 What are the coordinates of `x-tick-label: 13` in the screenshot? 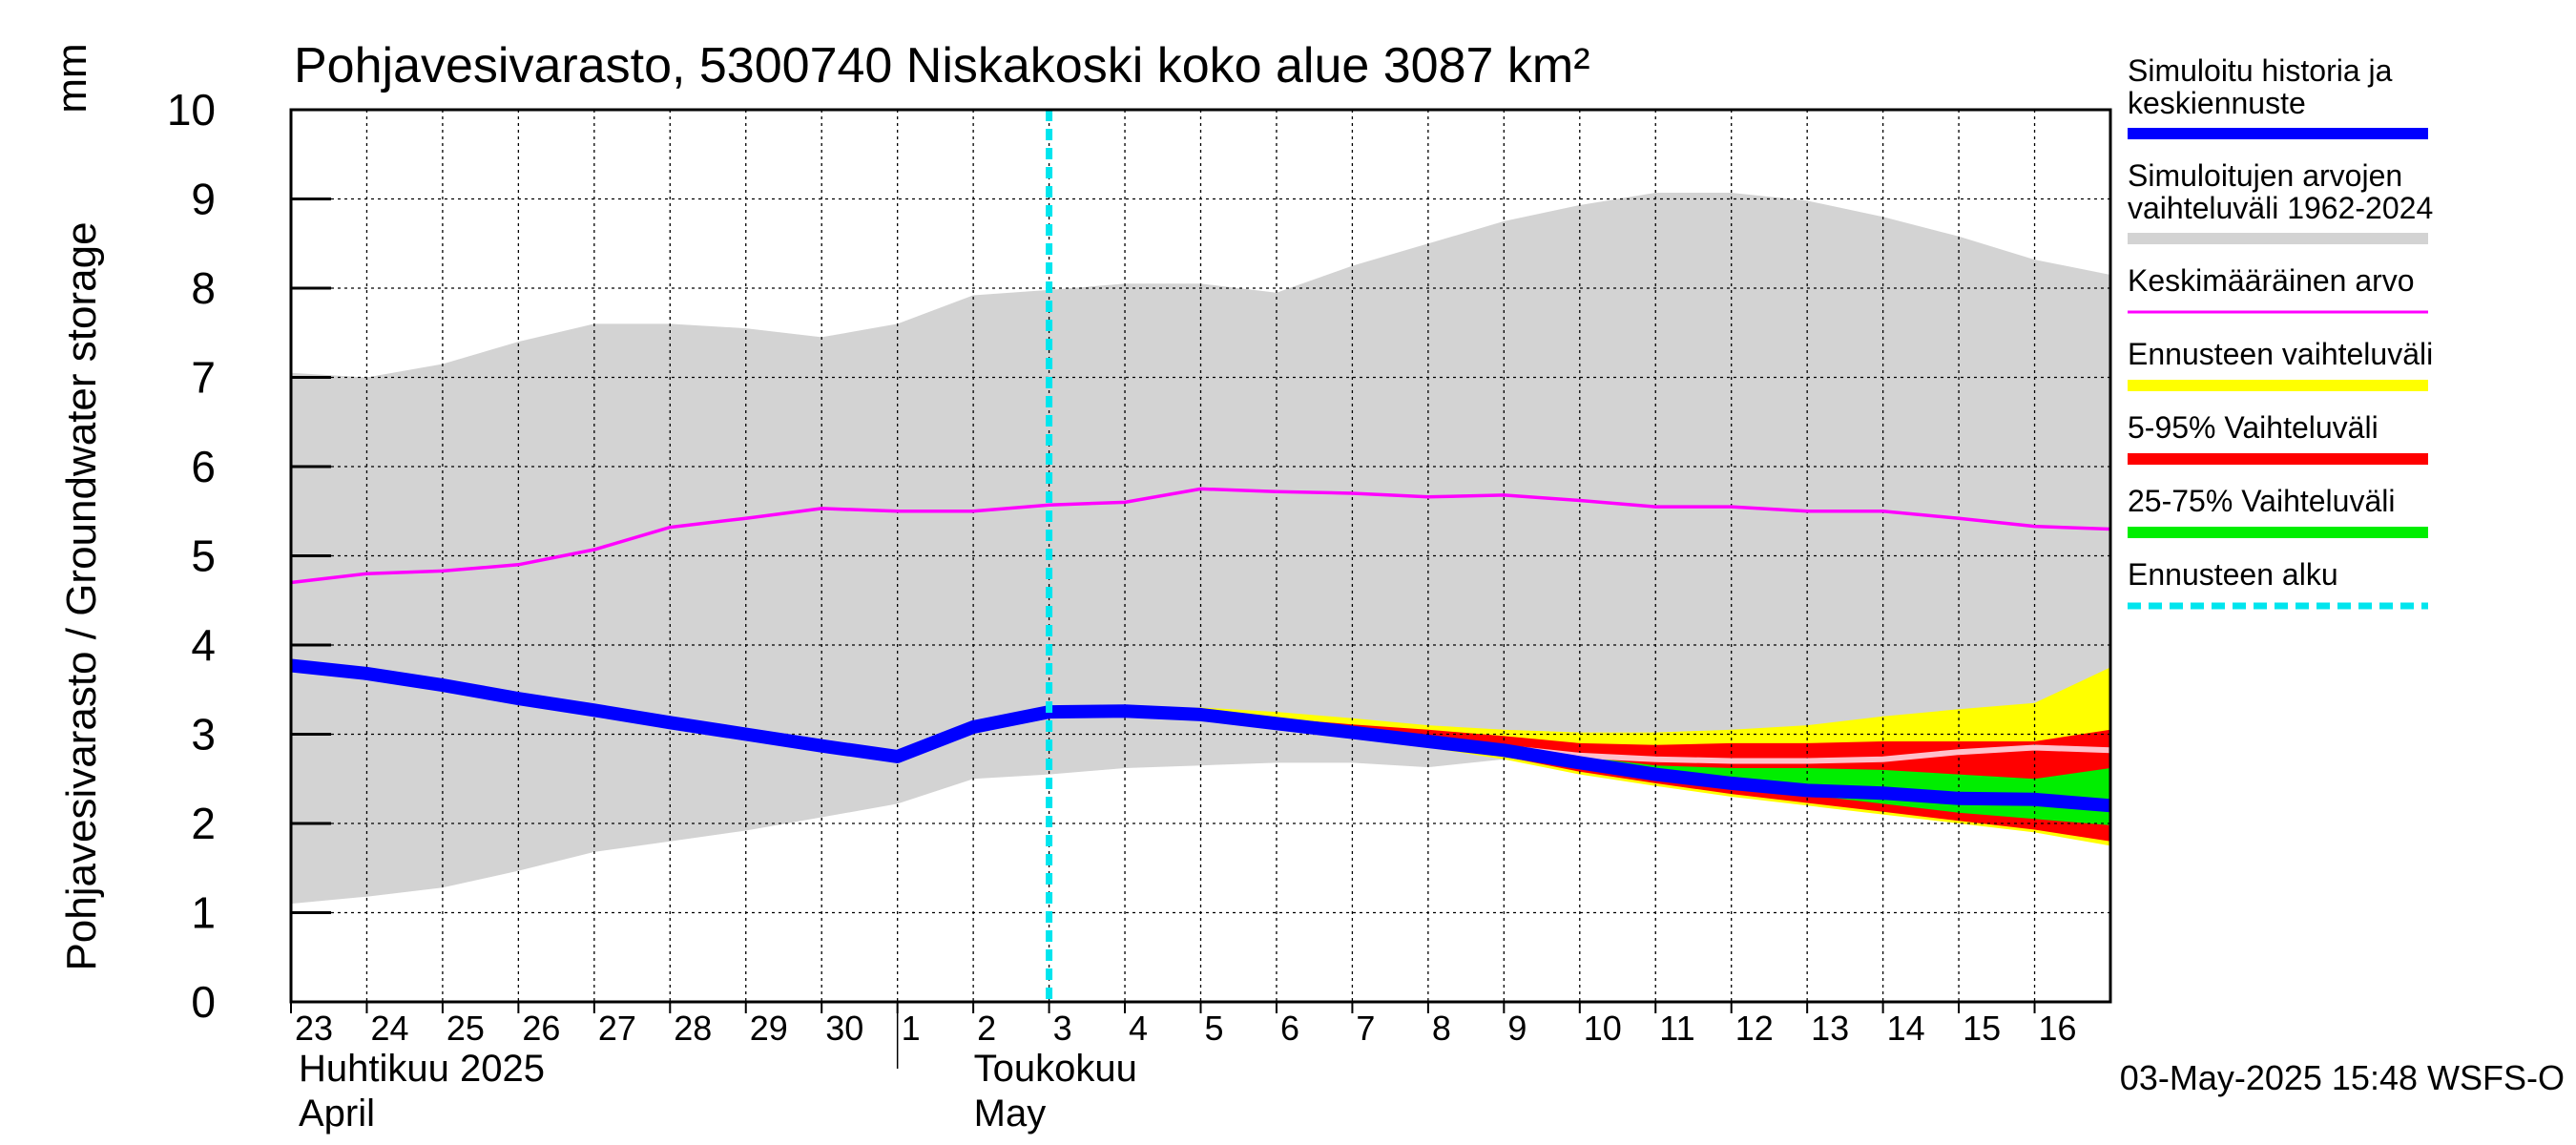 It's located at (1830, 1029).